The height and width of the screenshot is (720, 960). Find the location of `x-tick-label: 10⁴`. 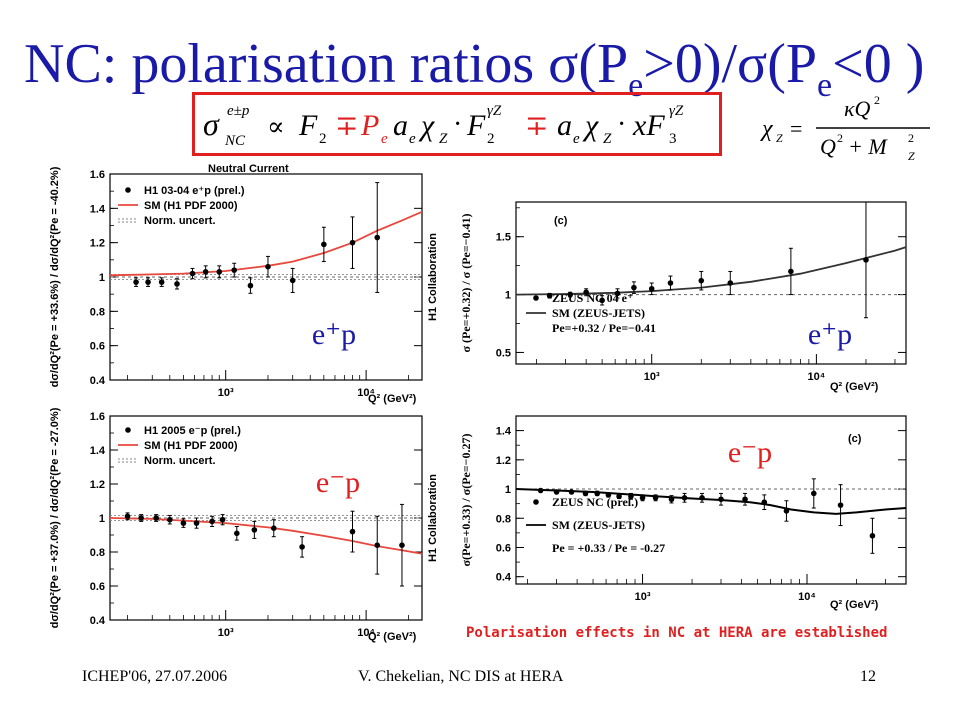

x-tick-label: 10⁴ is located at coordinates (366, 633).